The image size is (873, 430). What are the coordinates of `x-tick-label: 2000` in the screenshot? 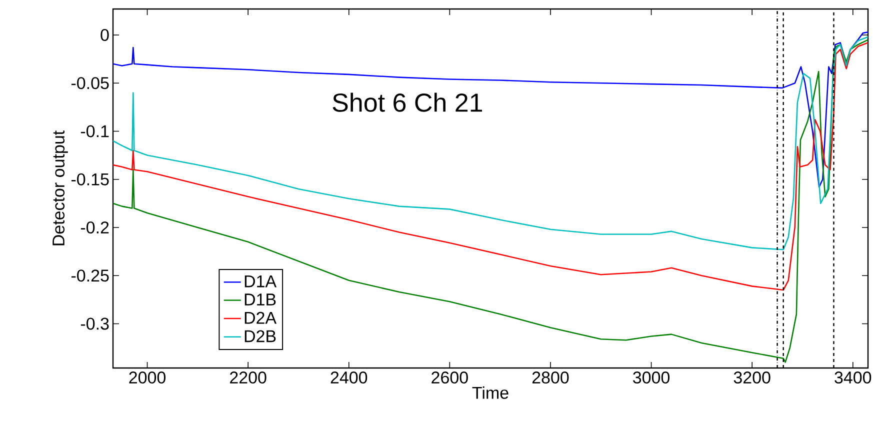 It's located at (147, 378).